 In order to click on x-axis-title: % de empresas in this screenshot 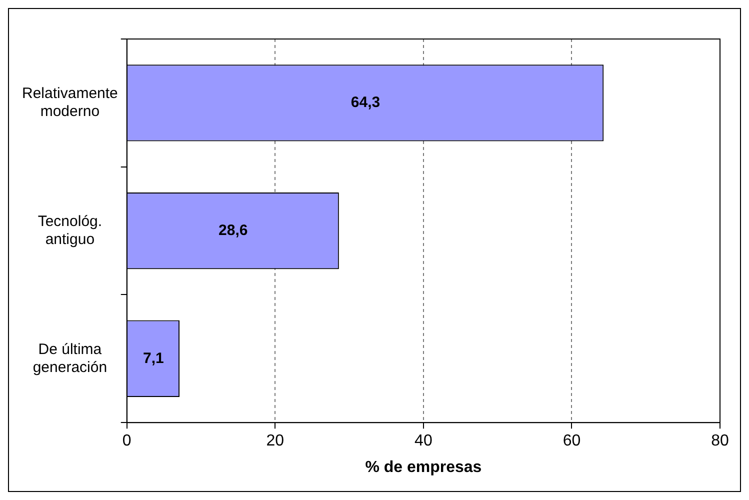, I will do `click(423, 467)`.